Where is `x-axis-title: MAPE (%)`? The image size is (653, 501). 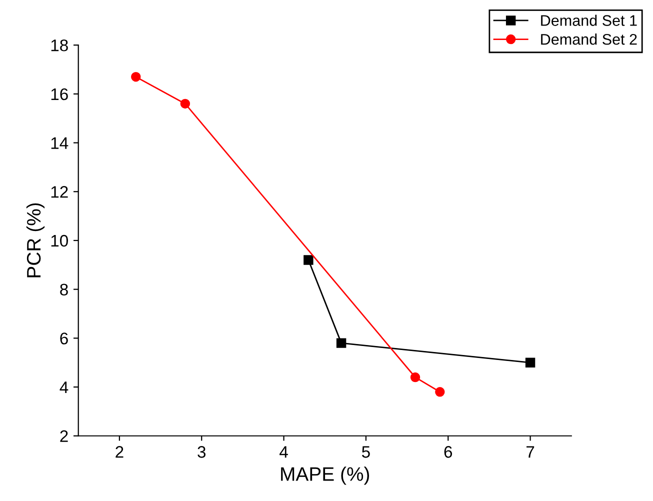 x-axis-title: MAPE (%) is located at coordinates (325, 475).